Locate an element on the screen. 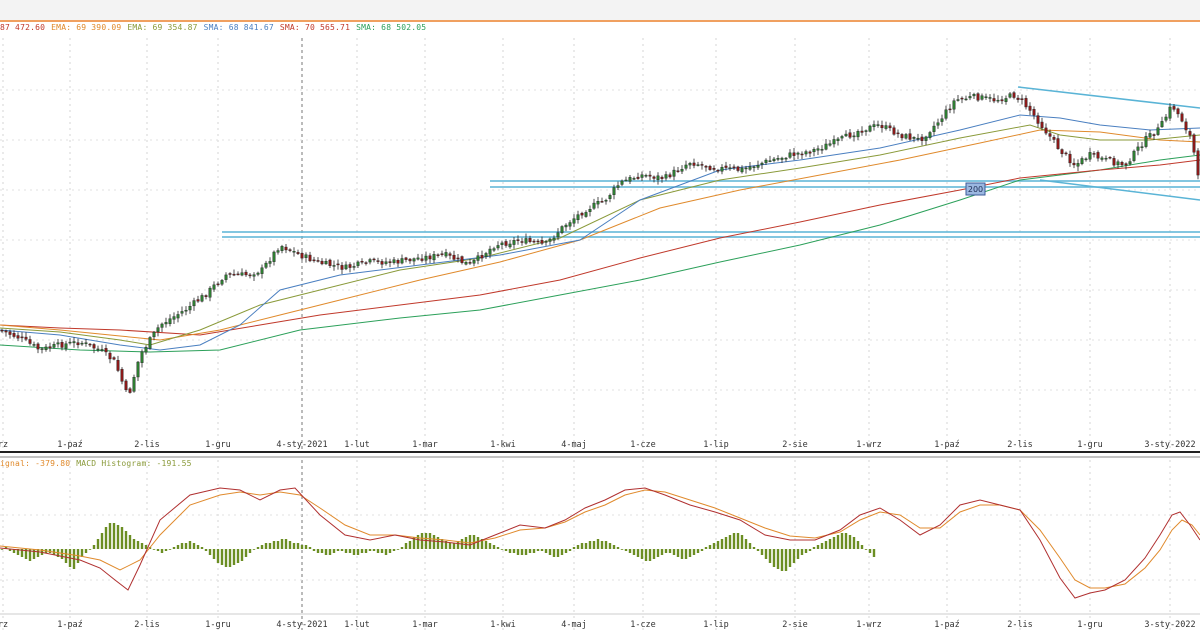 The height and width of the screenshot is (630, 1200). macd-histogram is located at coordinates (438, 547).